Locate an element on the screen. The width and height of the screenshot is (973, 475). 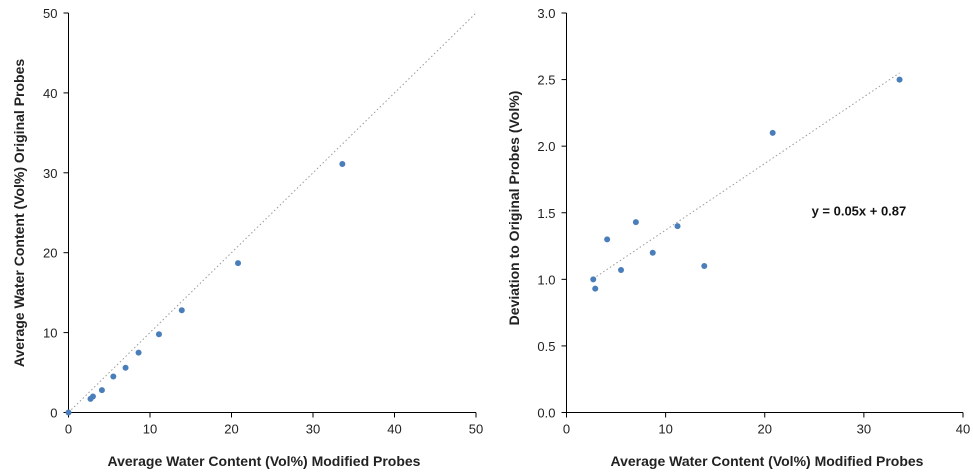
right-y-tick-label: 0.5 is located at coordinates (546, 346).